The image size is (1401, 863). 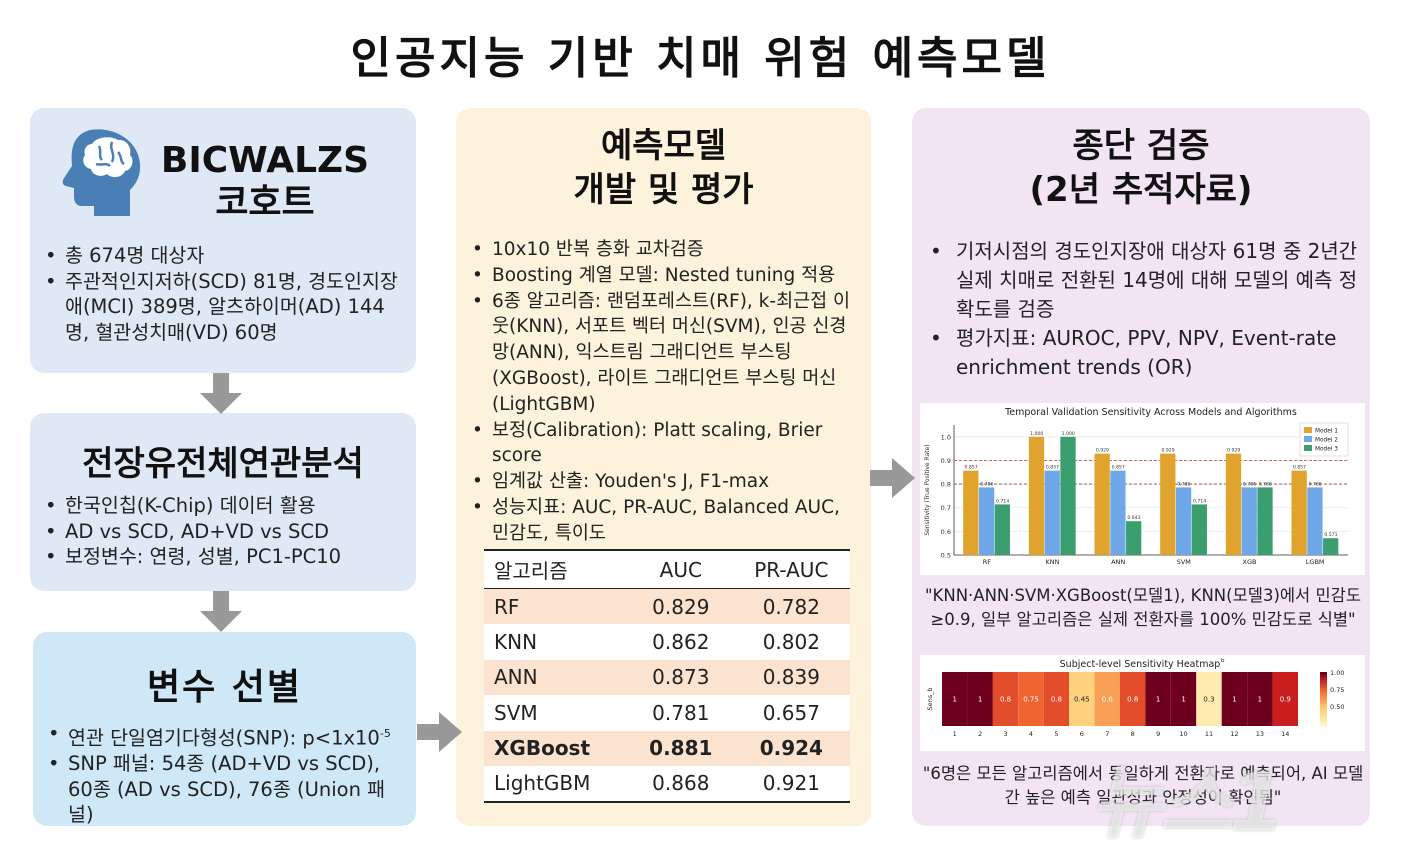 I want to click on colorbar-tick-label: 0.75, so click(x=1337, y=690).